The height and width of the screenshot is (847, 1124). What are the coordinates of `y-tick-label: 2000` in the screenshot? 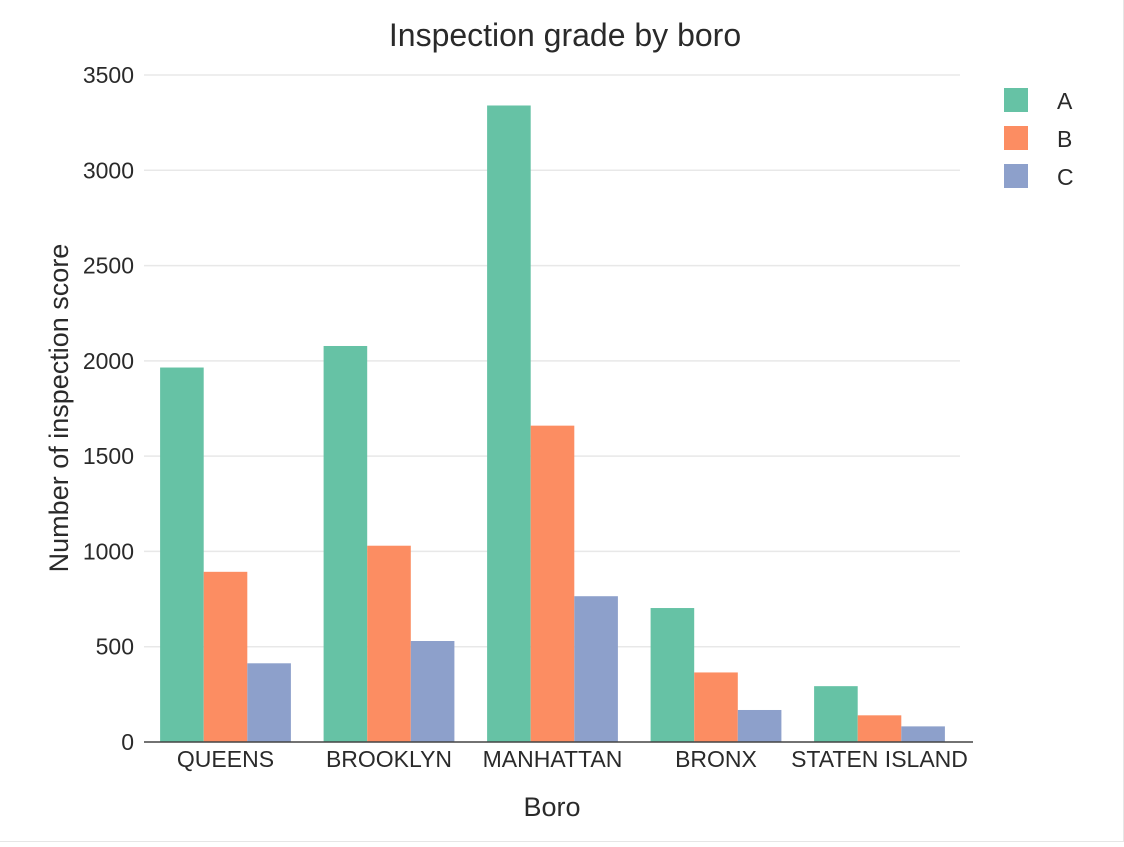 It's located at (108, 361).